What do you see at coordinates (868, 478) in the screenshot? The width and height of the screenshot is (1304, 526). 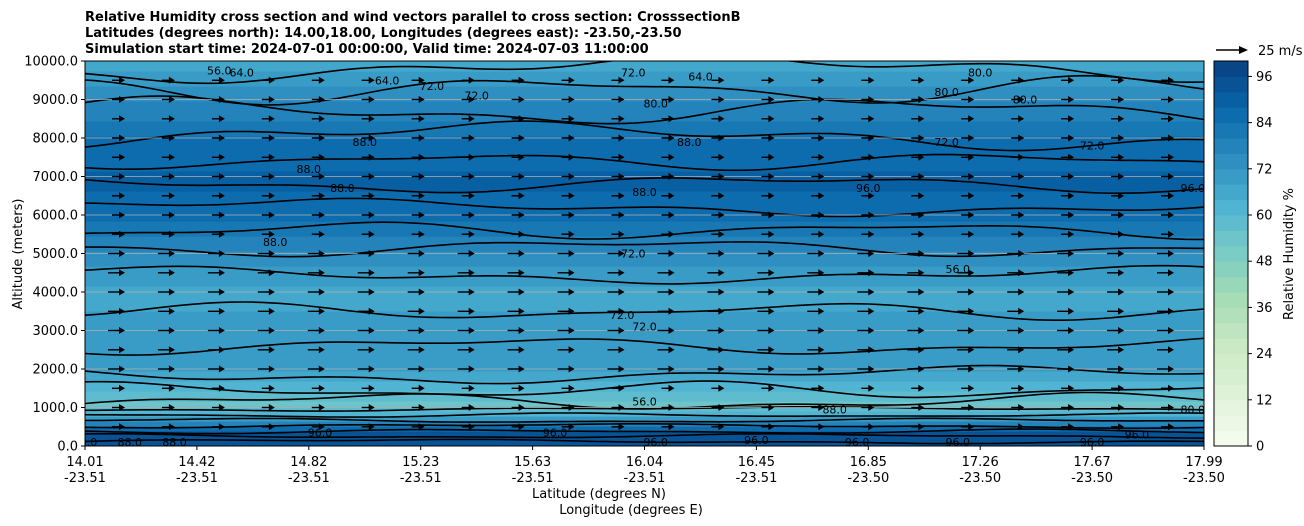 I see `x-tick-label-lon: -23.50` at bounding box center [868, 478].